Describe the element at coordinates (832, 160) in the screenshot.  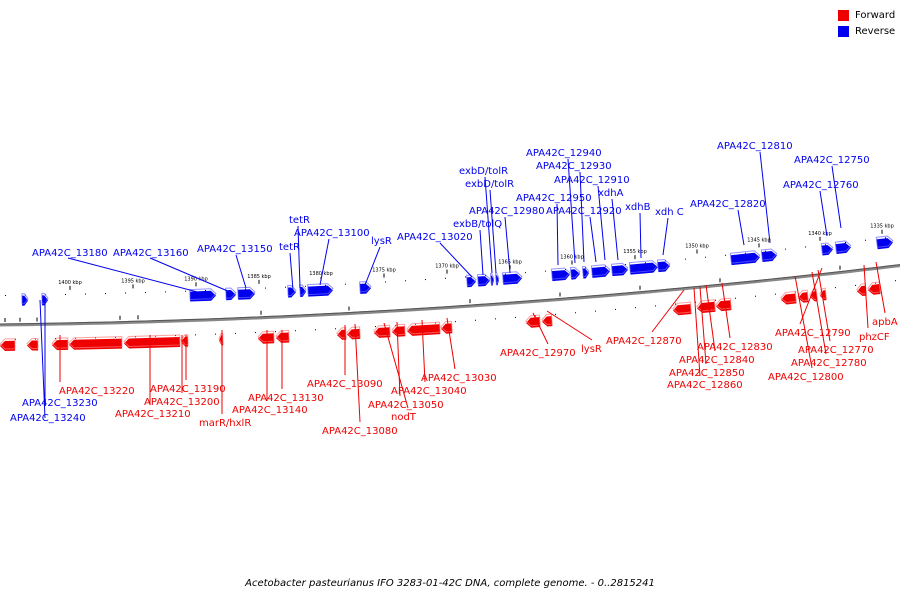
I see `gene-label: APA42C_12750` at that location.